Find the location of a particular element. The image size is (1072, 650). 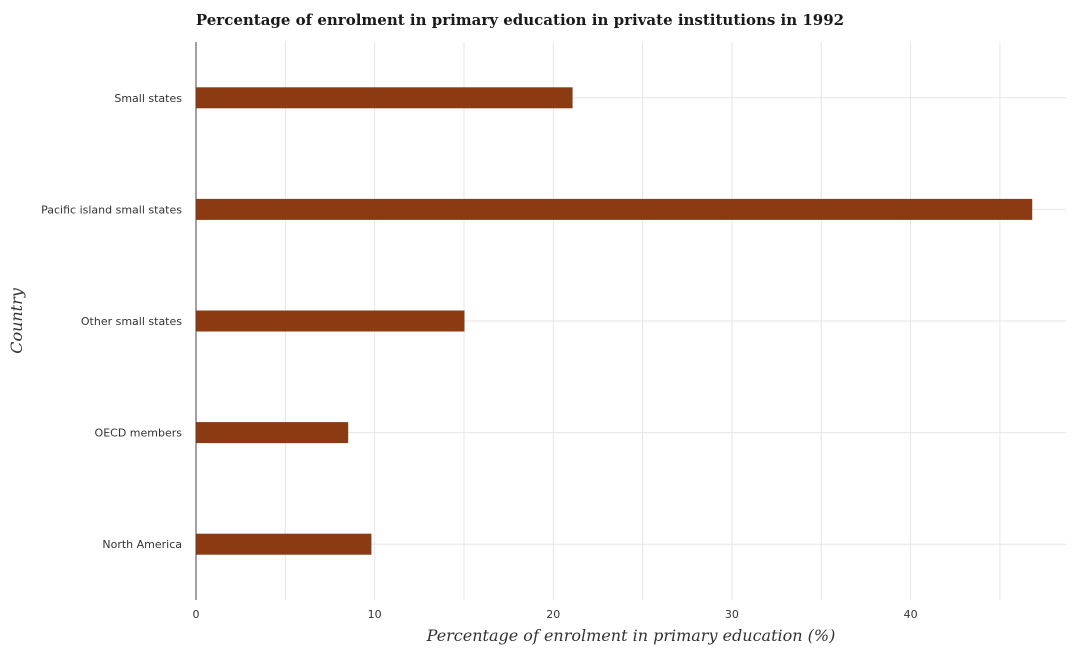

x-tick-labels: 0 10 20 30 40 is located at coordinates (555, 614).